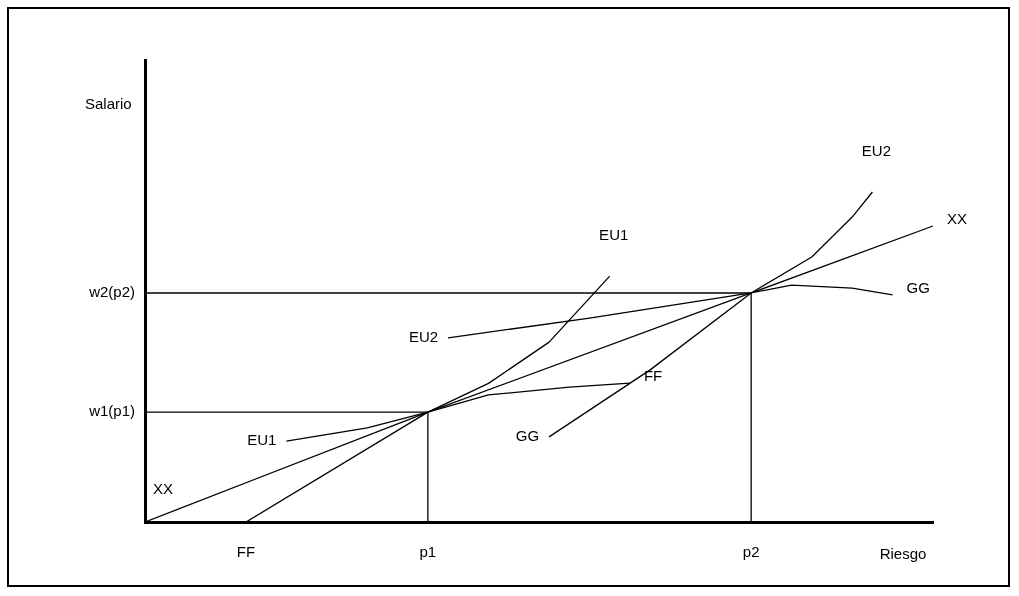 The height and width of the screenshot is (596, 1019). What do you see at coordinates (614, 235) in the screenshot?
I see `text: EU1` at bounding box center [614, 235].